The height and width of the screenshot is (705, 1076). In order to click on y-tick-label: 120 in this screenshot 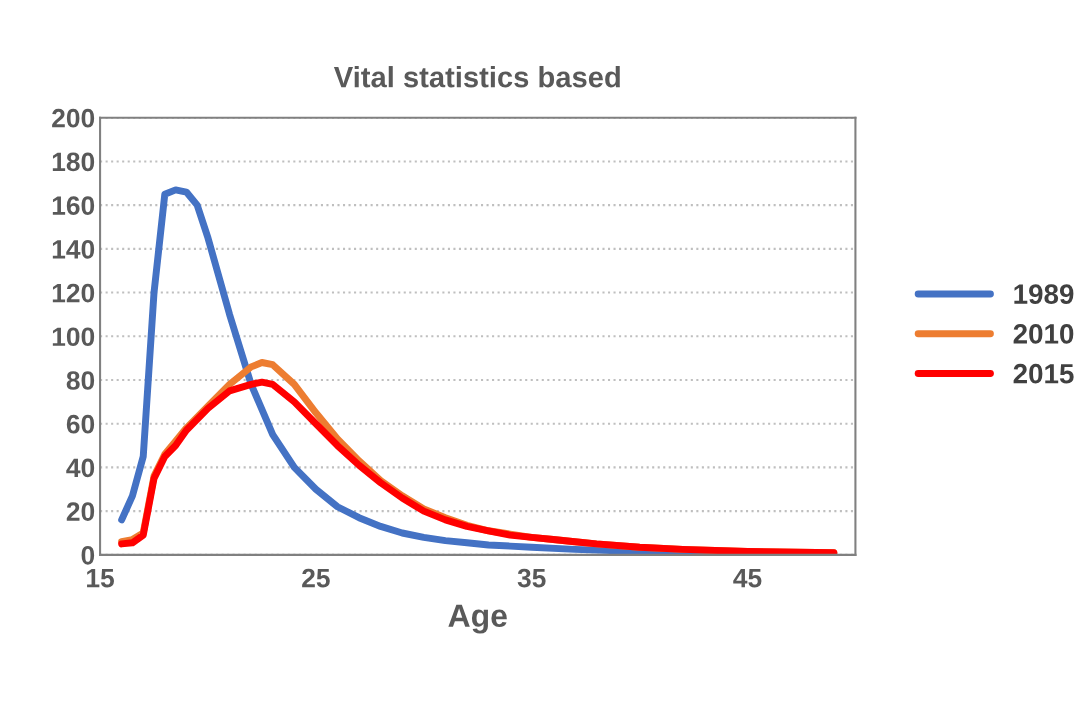, I will do `click(73, 293)`.